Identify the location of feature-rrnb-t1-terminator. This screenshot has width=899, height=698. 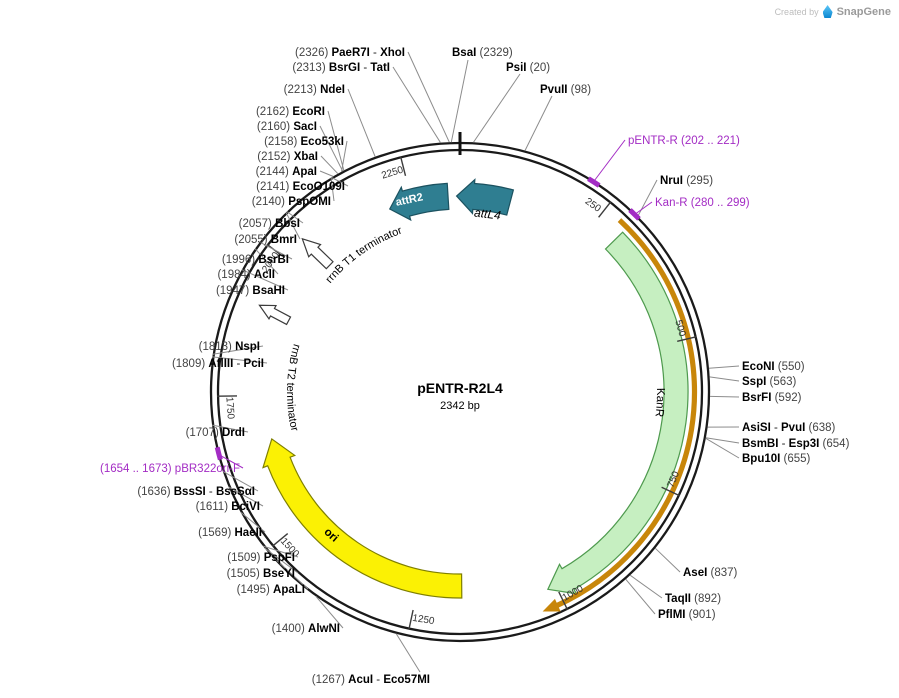
(315, 252).